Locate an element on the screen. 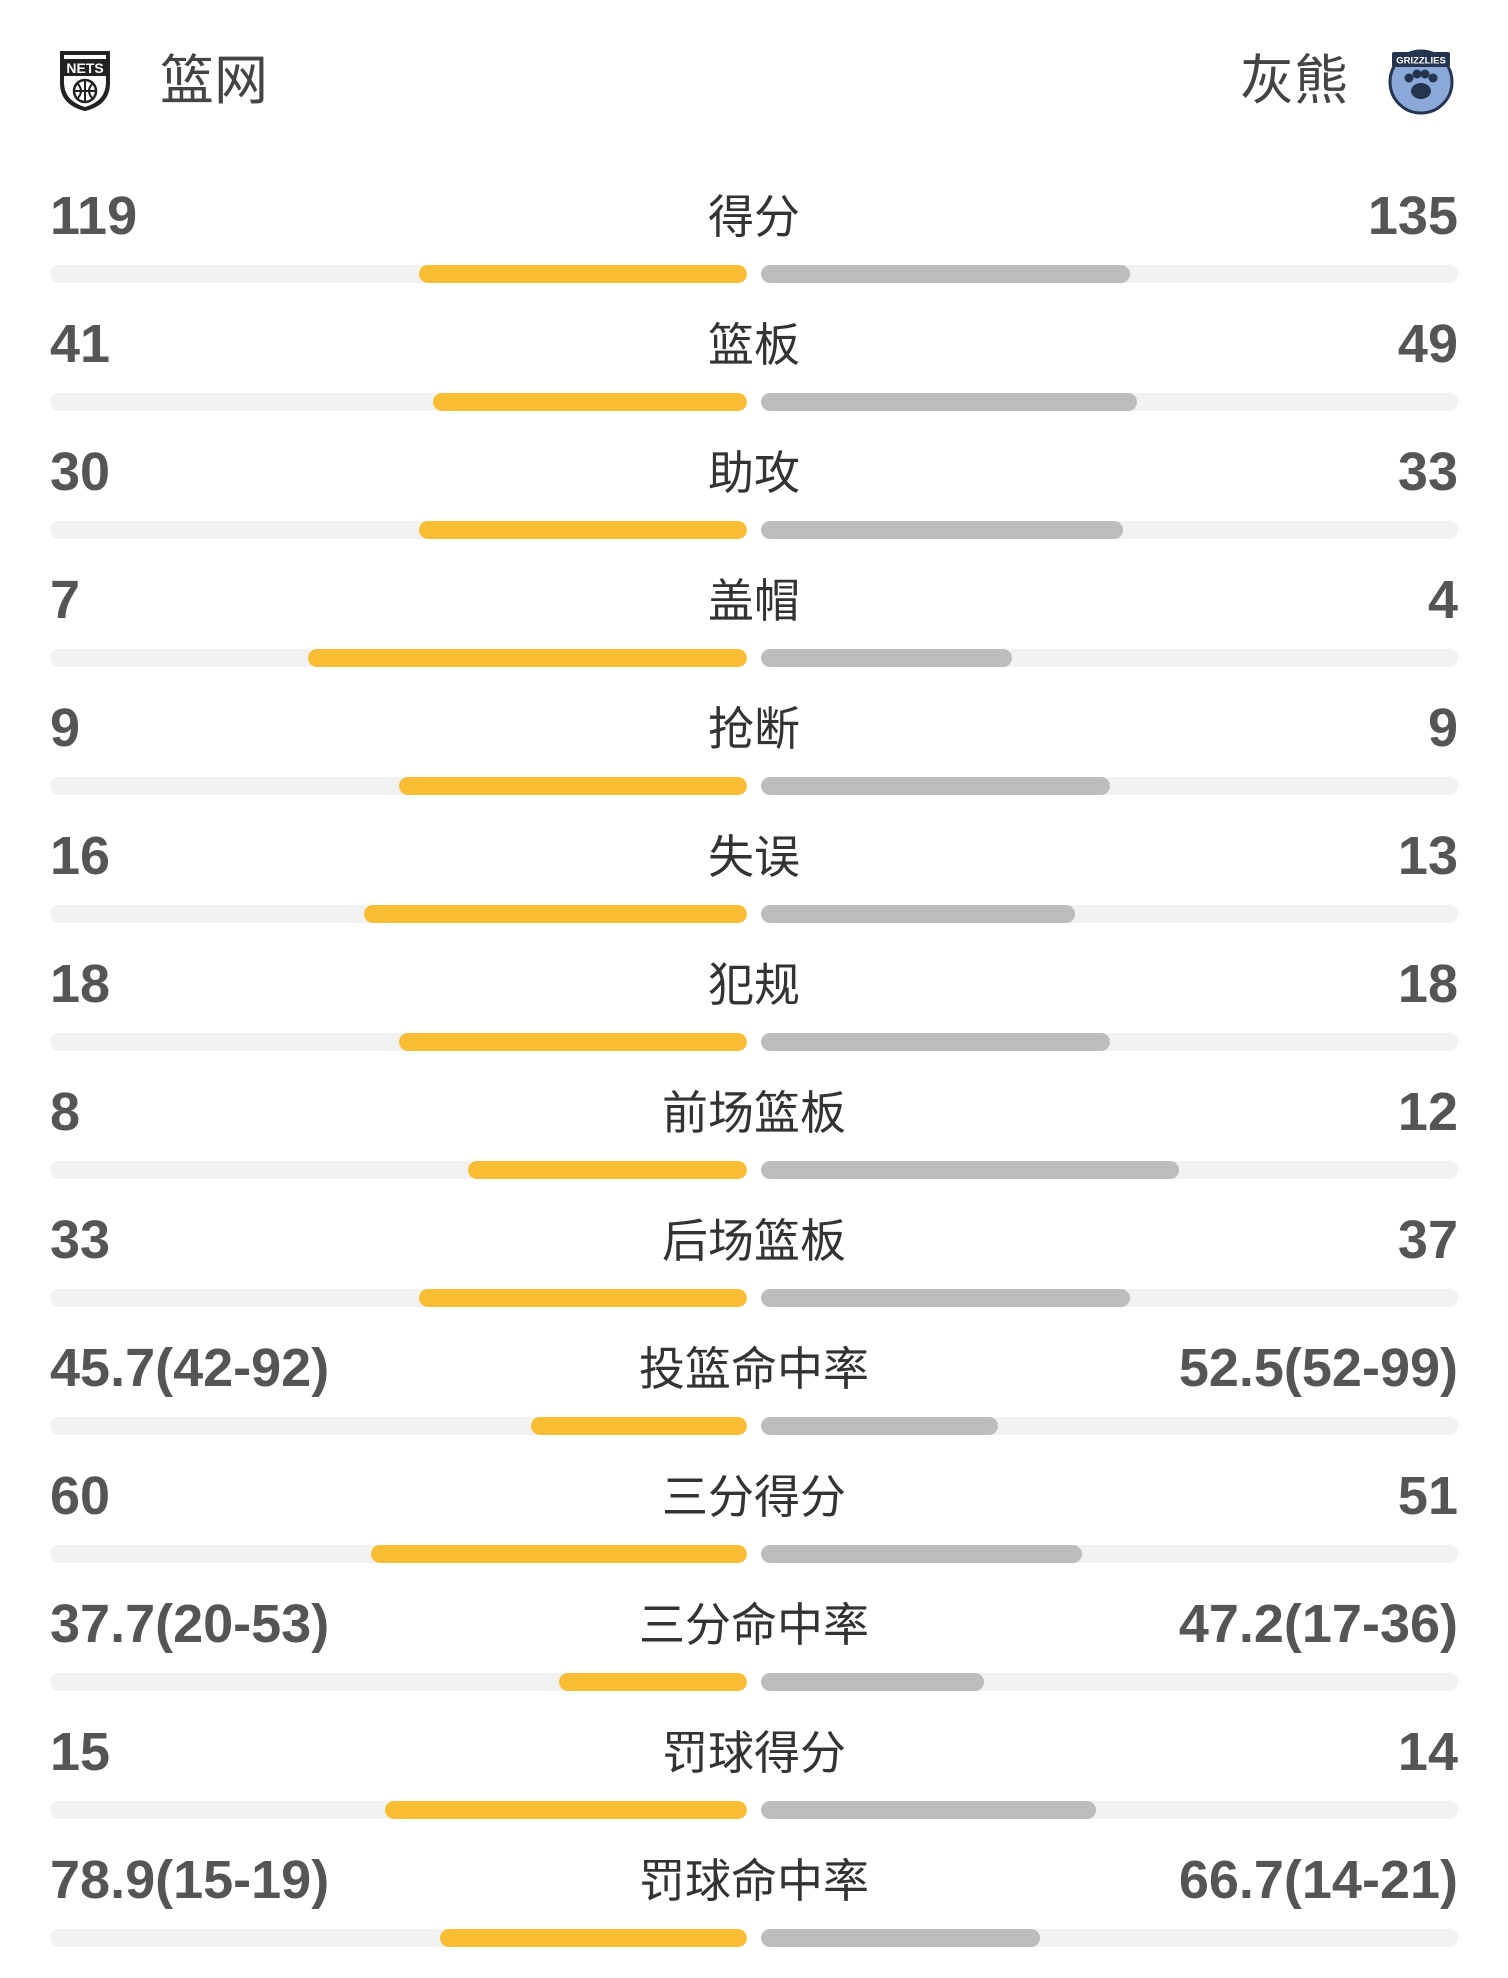  stat-row-assists: 30 助攻 33 is located at coordinates (754, 480).